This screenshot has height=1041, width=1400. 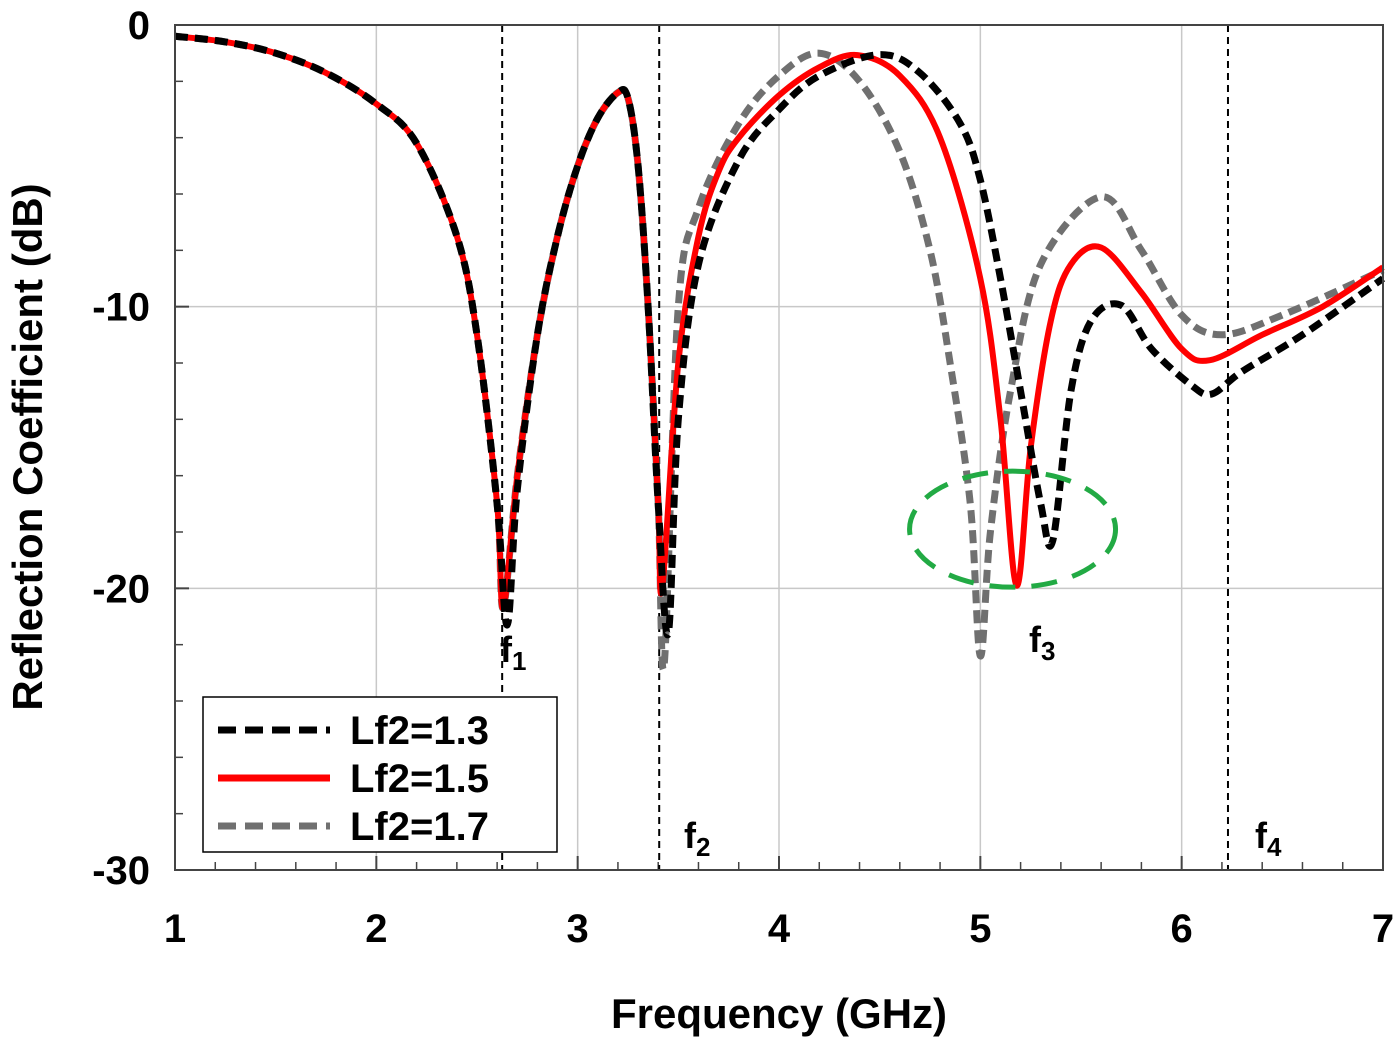 What do you see at coordinates (697, 838) in the screenshot?
I see `marker-label-f2: f2` at bounding box center [697, 838].